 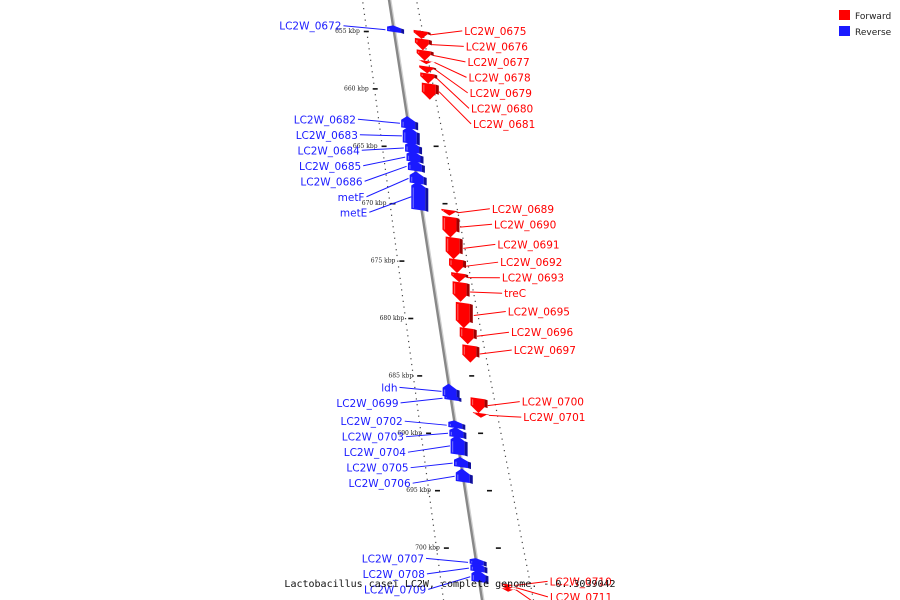 I want to click on gene-label-LC2W_0699: LC2W_0699, so click(x=367, y=404).